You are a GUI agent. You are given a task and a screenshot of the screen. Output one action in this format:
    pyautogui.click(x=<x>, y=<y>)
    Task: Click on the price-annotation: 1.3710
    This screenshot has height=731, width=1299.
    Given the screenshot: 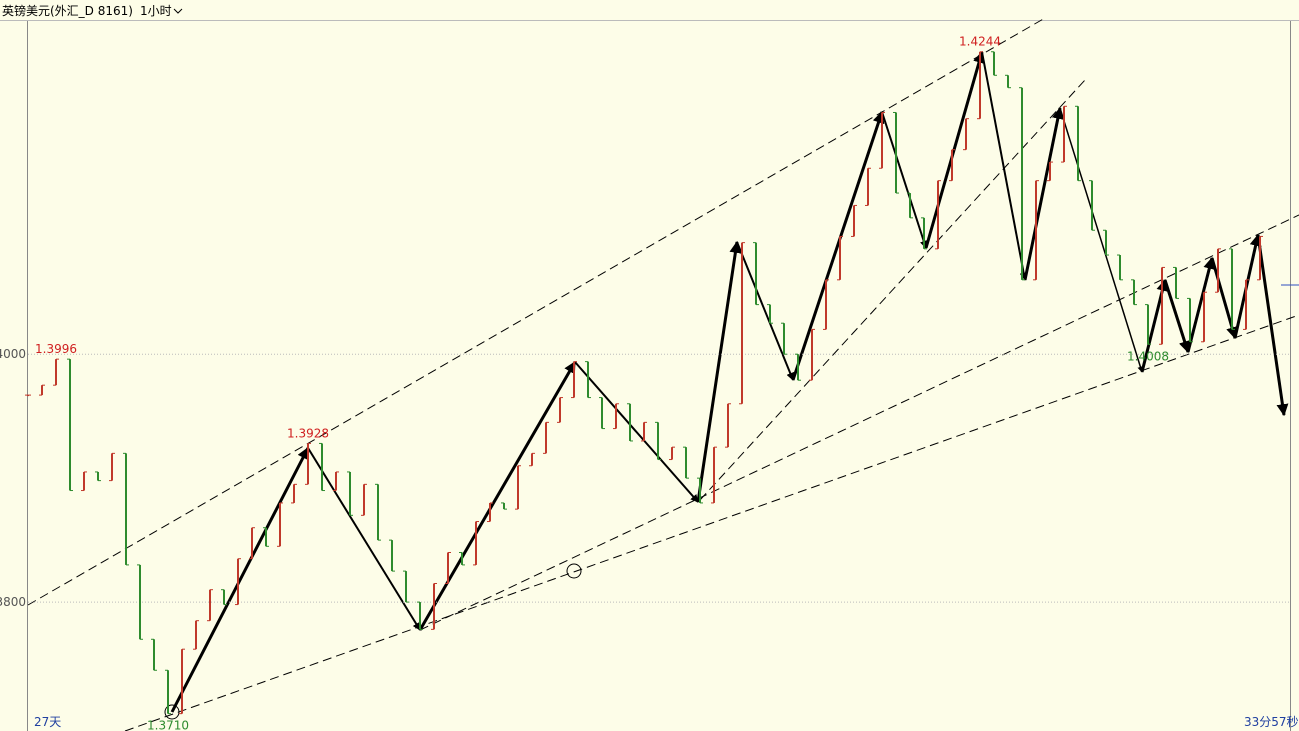 What is the action you would take?
    pyautogui.click(x=168, y=725)
    